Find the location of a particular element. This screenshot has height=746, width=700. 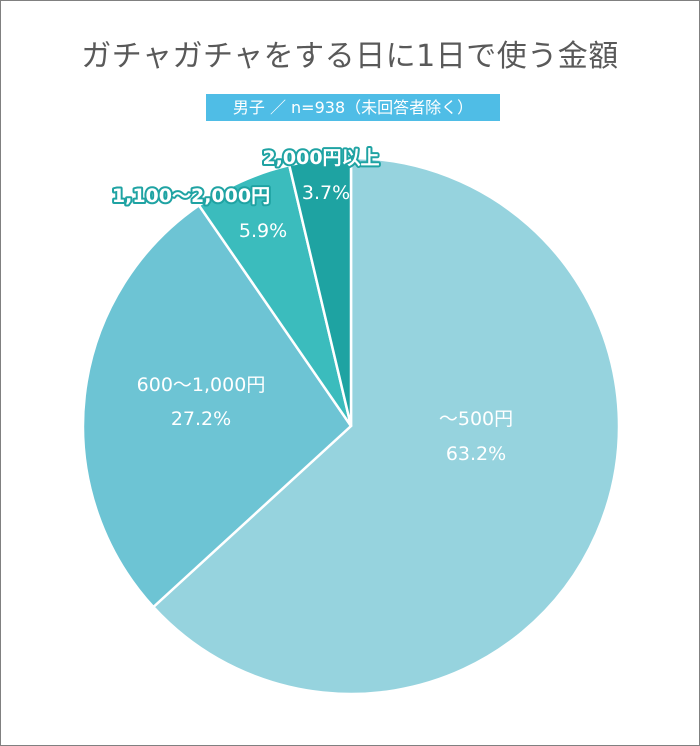

slice-percent-label: 5.9% is located at coordinates (263, 231).